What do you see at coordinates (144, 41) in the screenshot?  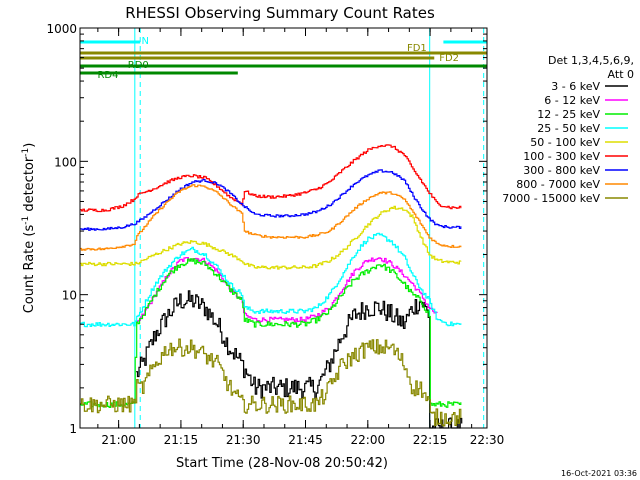 I see `flag-label-n: N` at bounding box center [144, 41].